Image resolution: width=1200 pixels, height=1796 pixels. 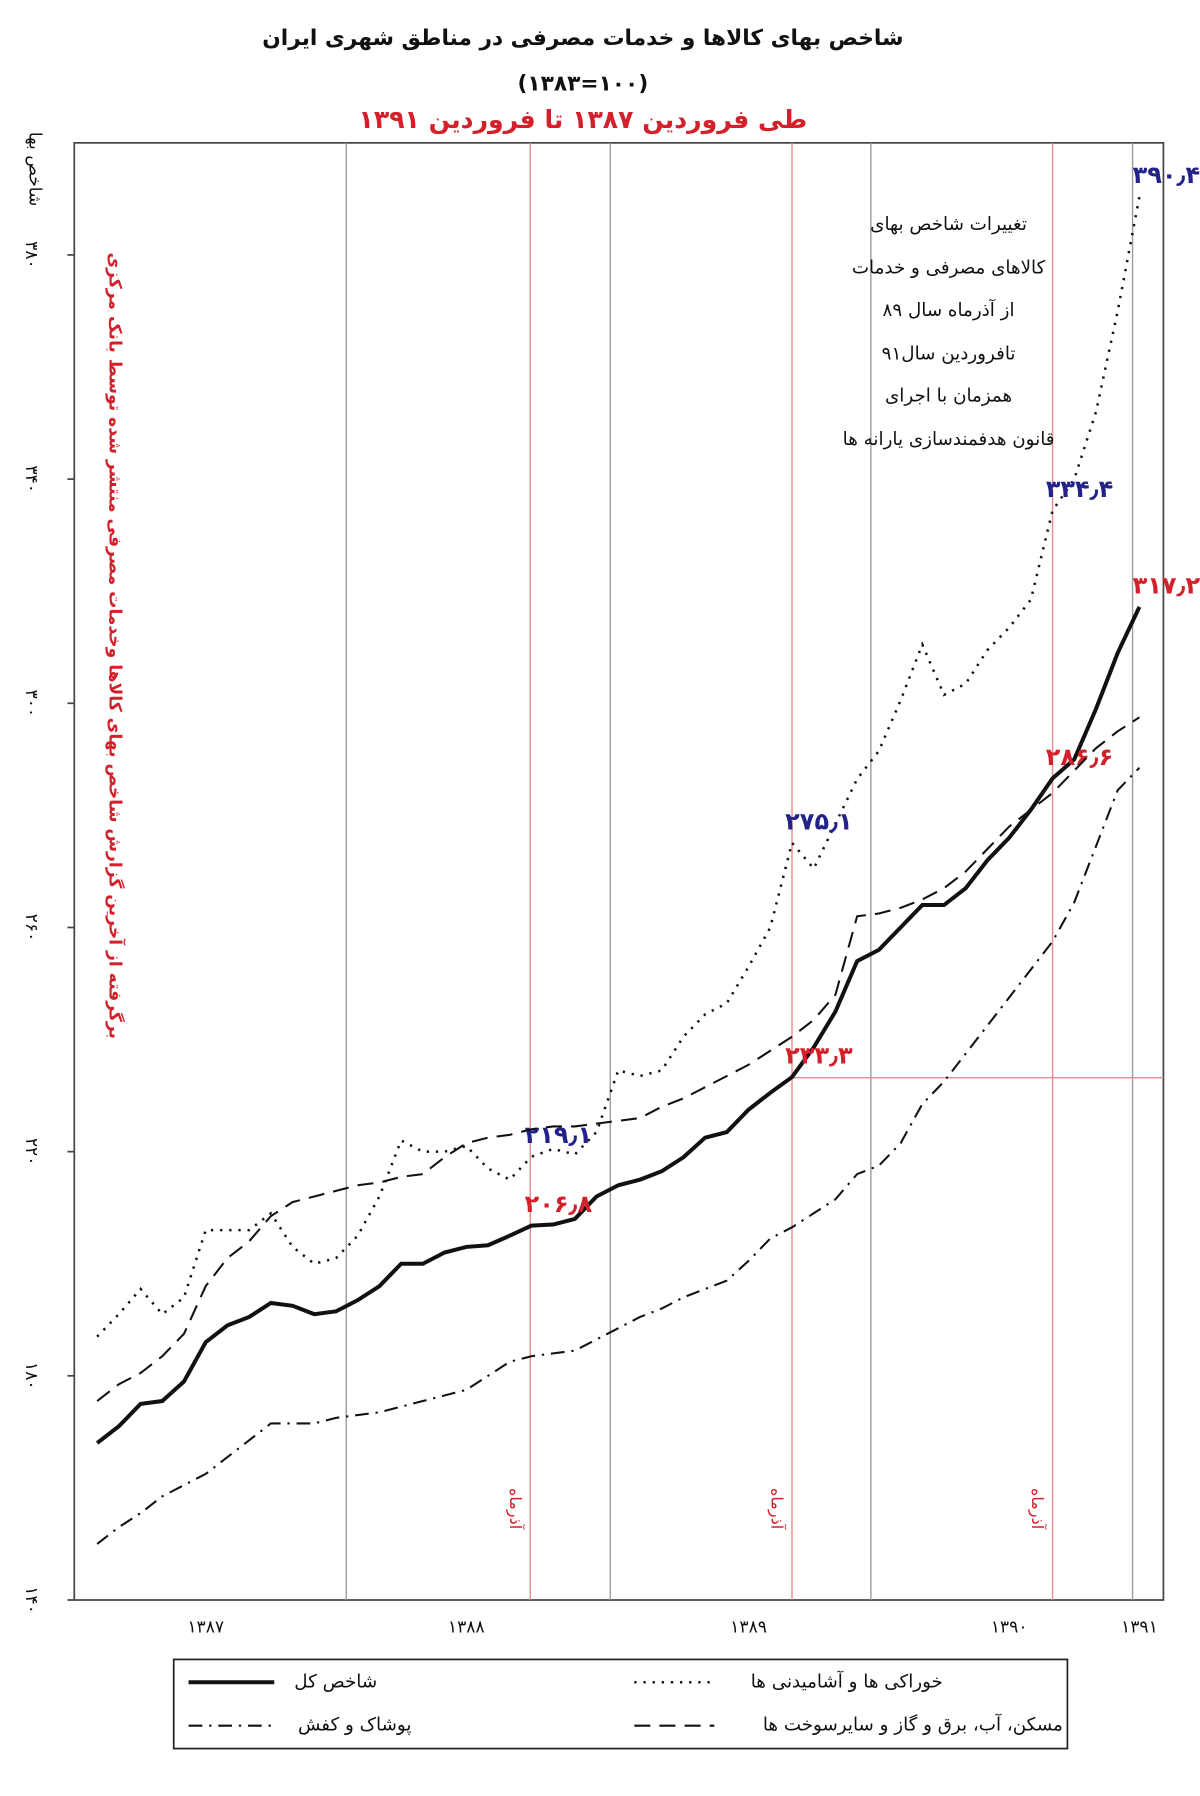 What do you see at coordinates (31, 255) in the screenshot?
I see `y-tick-label: ۳۸۰` at bounding box center [31, 255].